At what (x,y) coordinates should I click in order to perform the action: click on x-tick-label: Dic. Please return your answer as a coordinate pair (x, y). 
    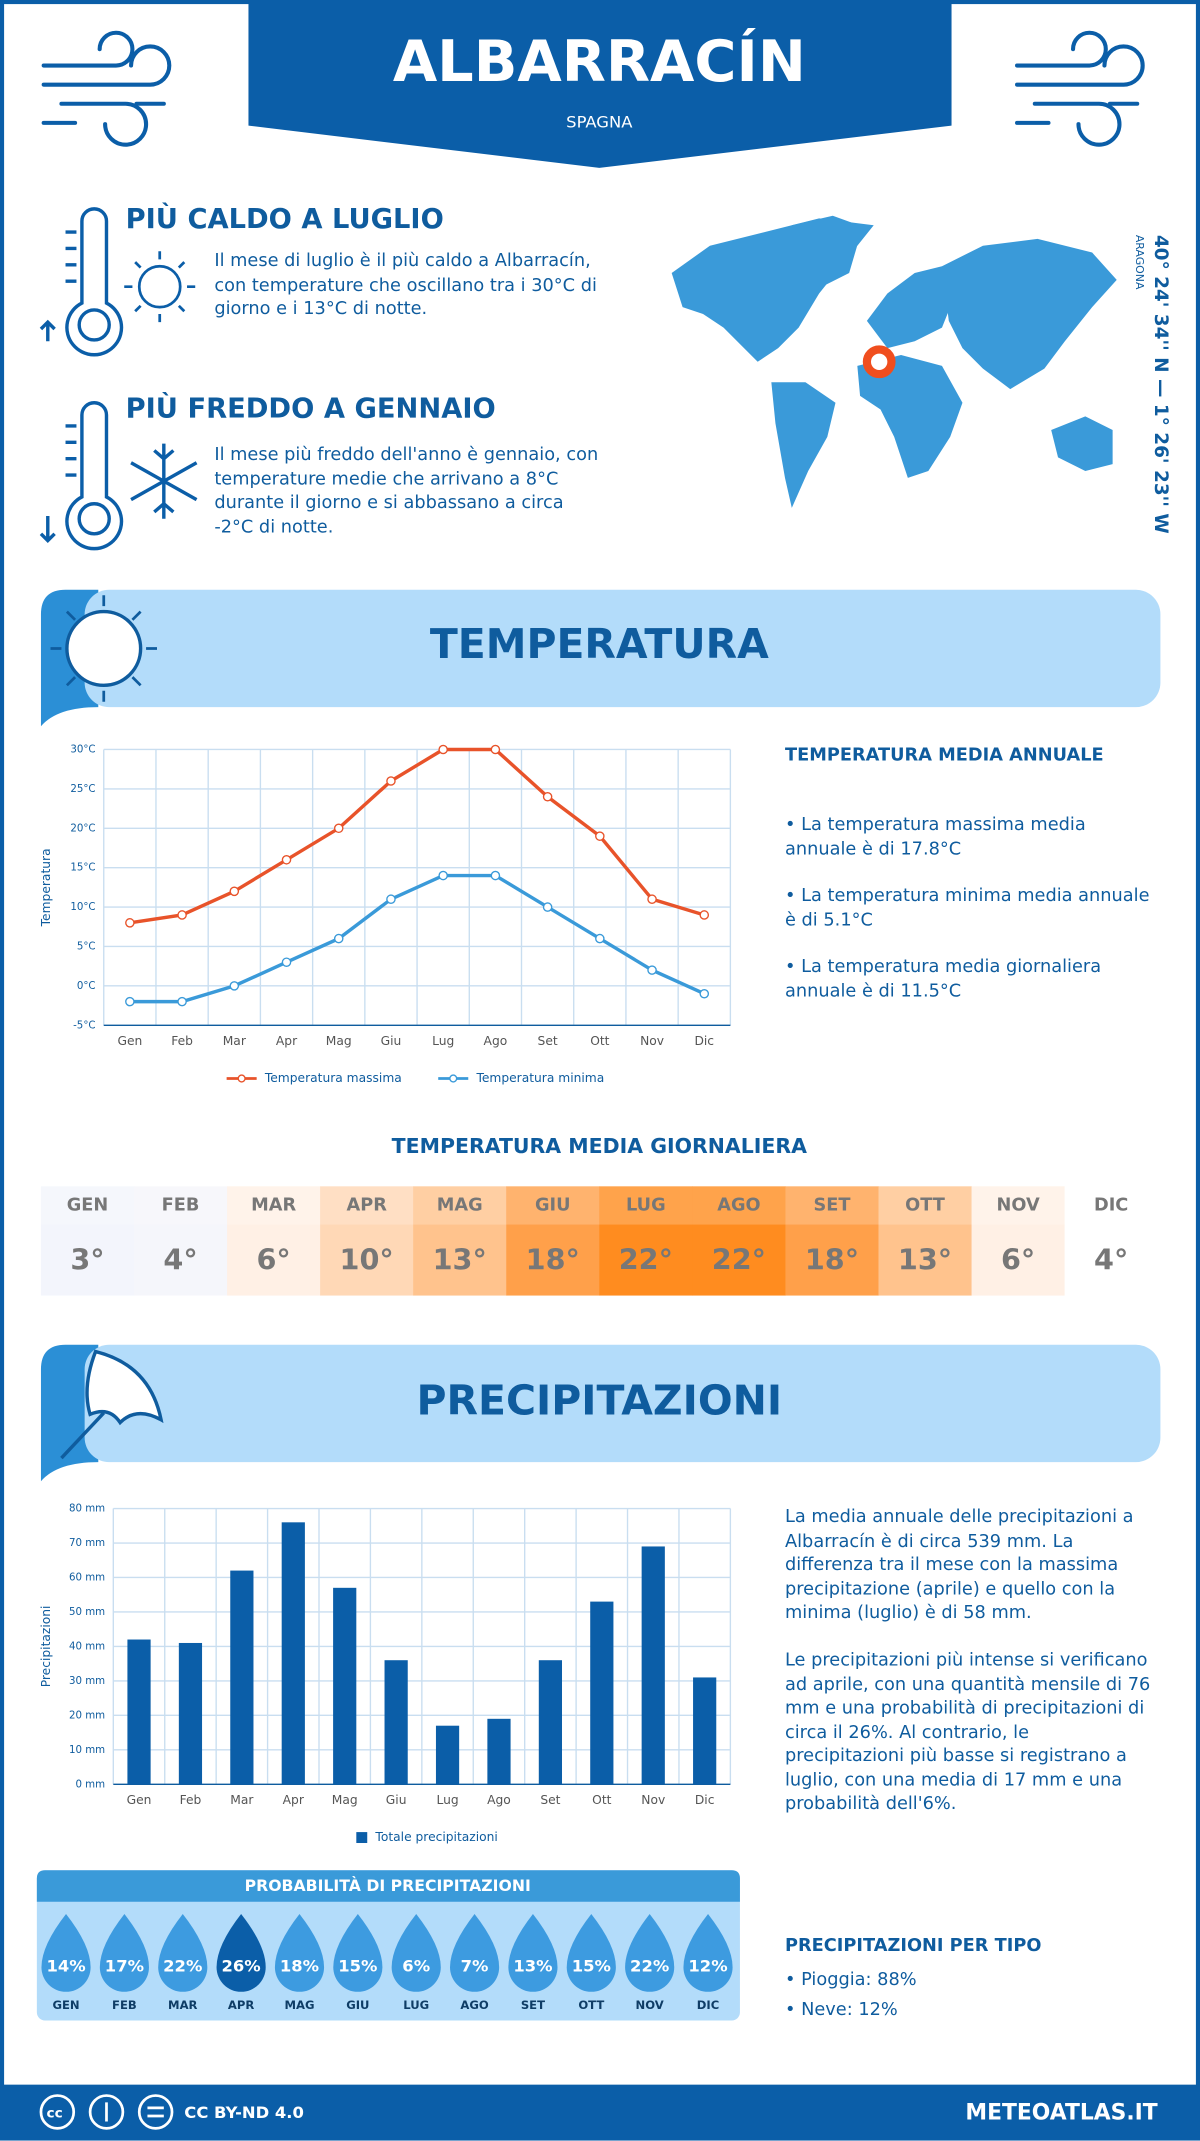
    Looking at the image, I should click on (705, 1800).